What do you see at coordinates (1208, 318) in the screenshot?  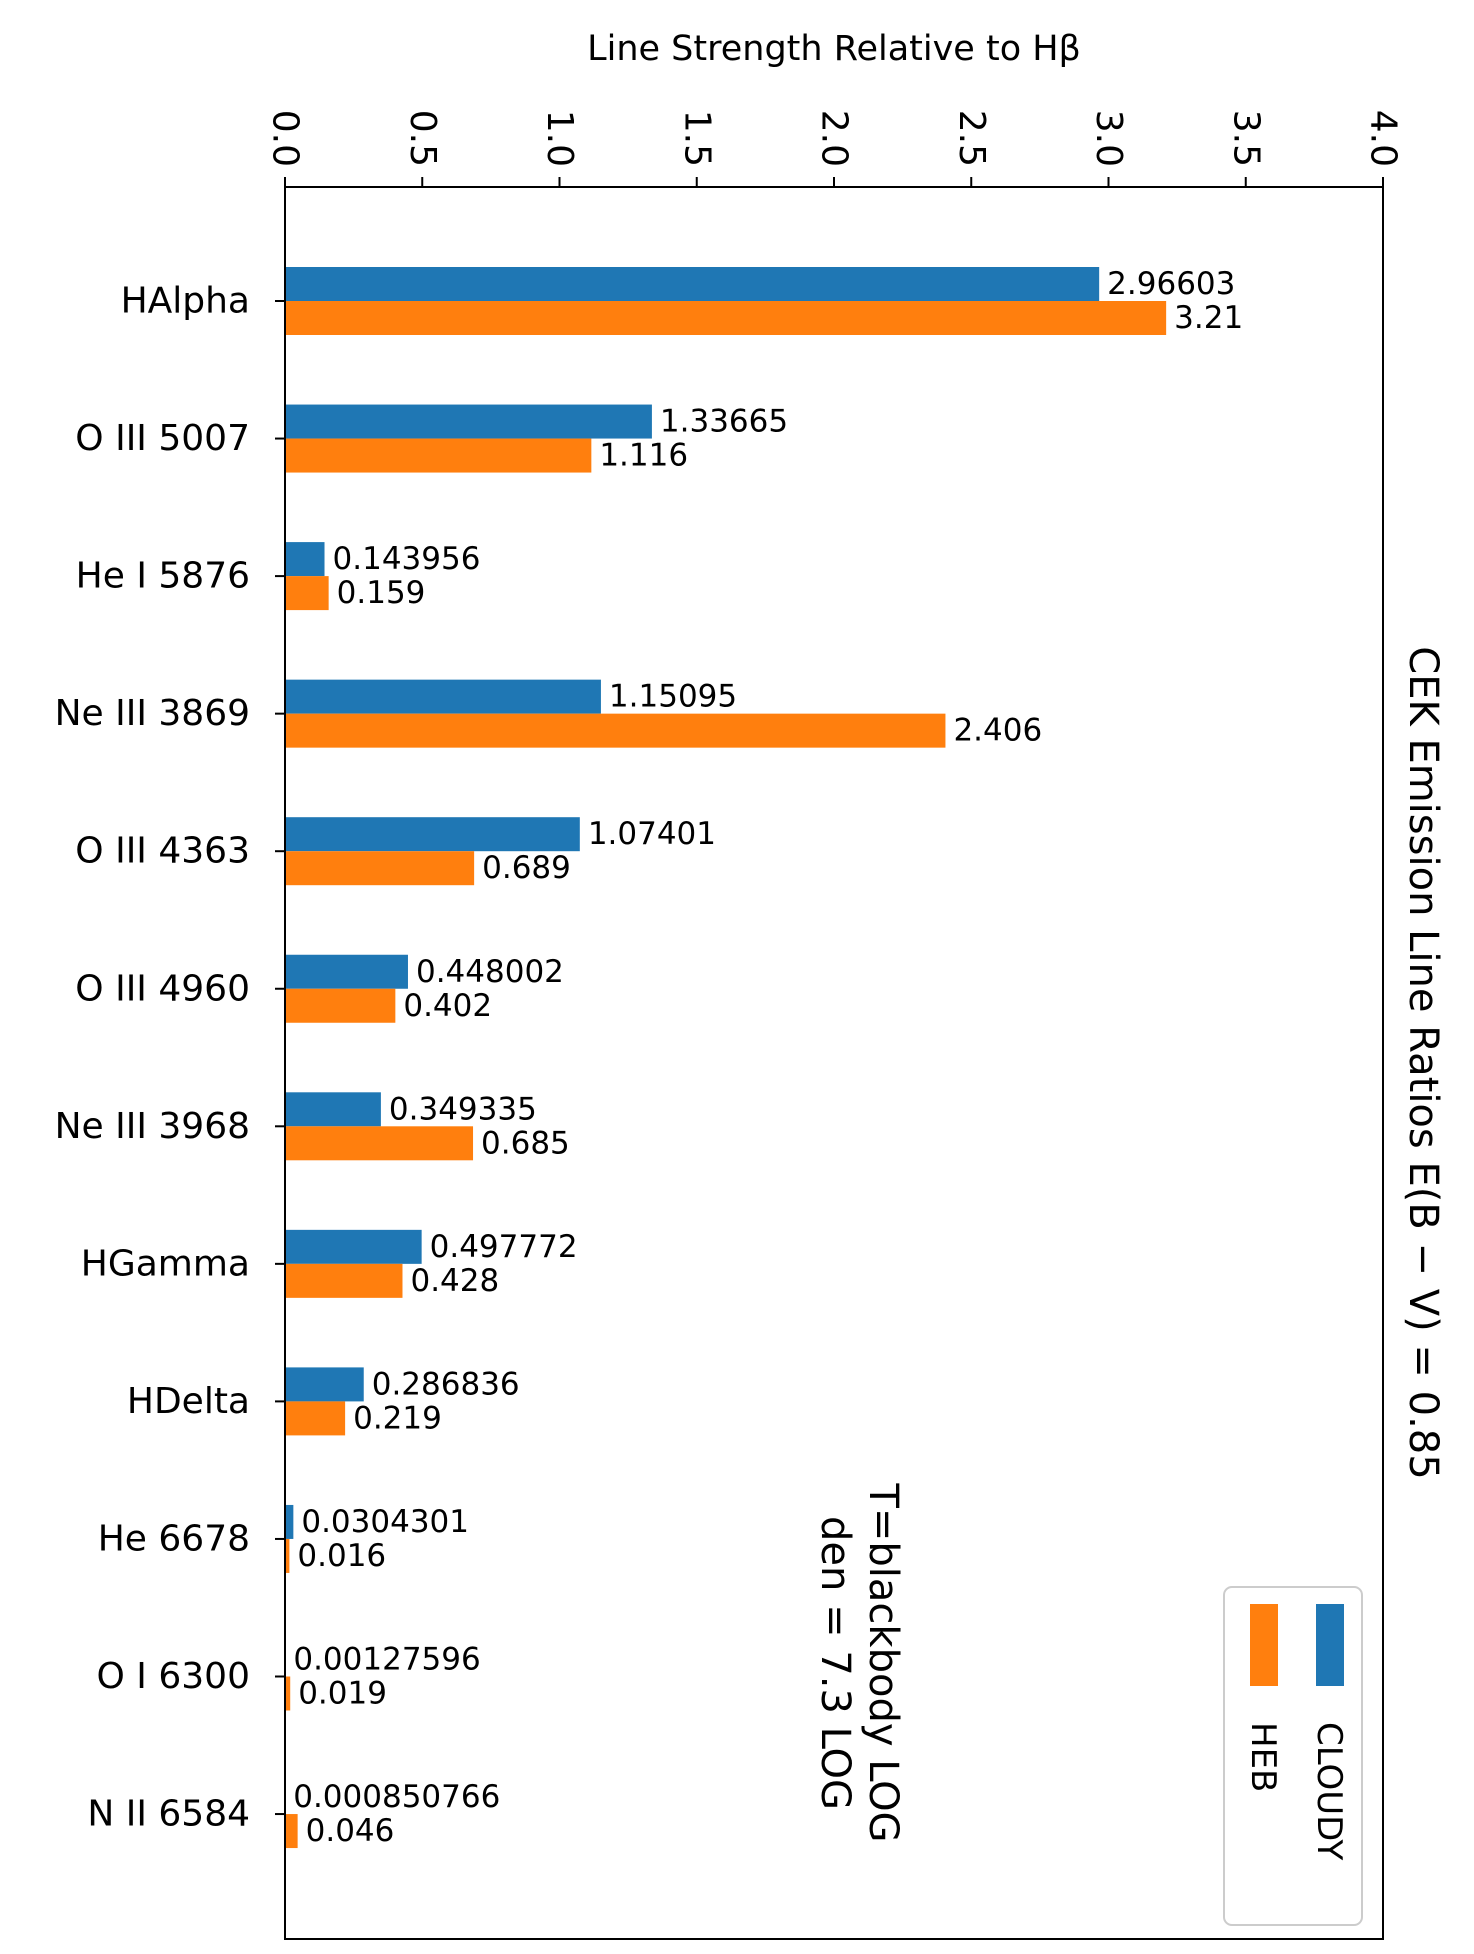 I see `data-label-heb: 3.21` at bounding box center [1208, 318].